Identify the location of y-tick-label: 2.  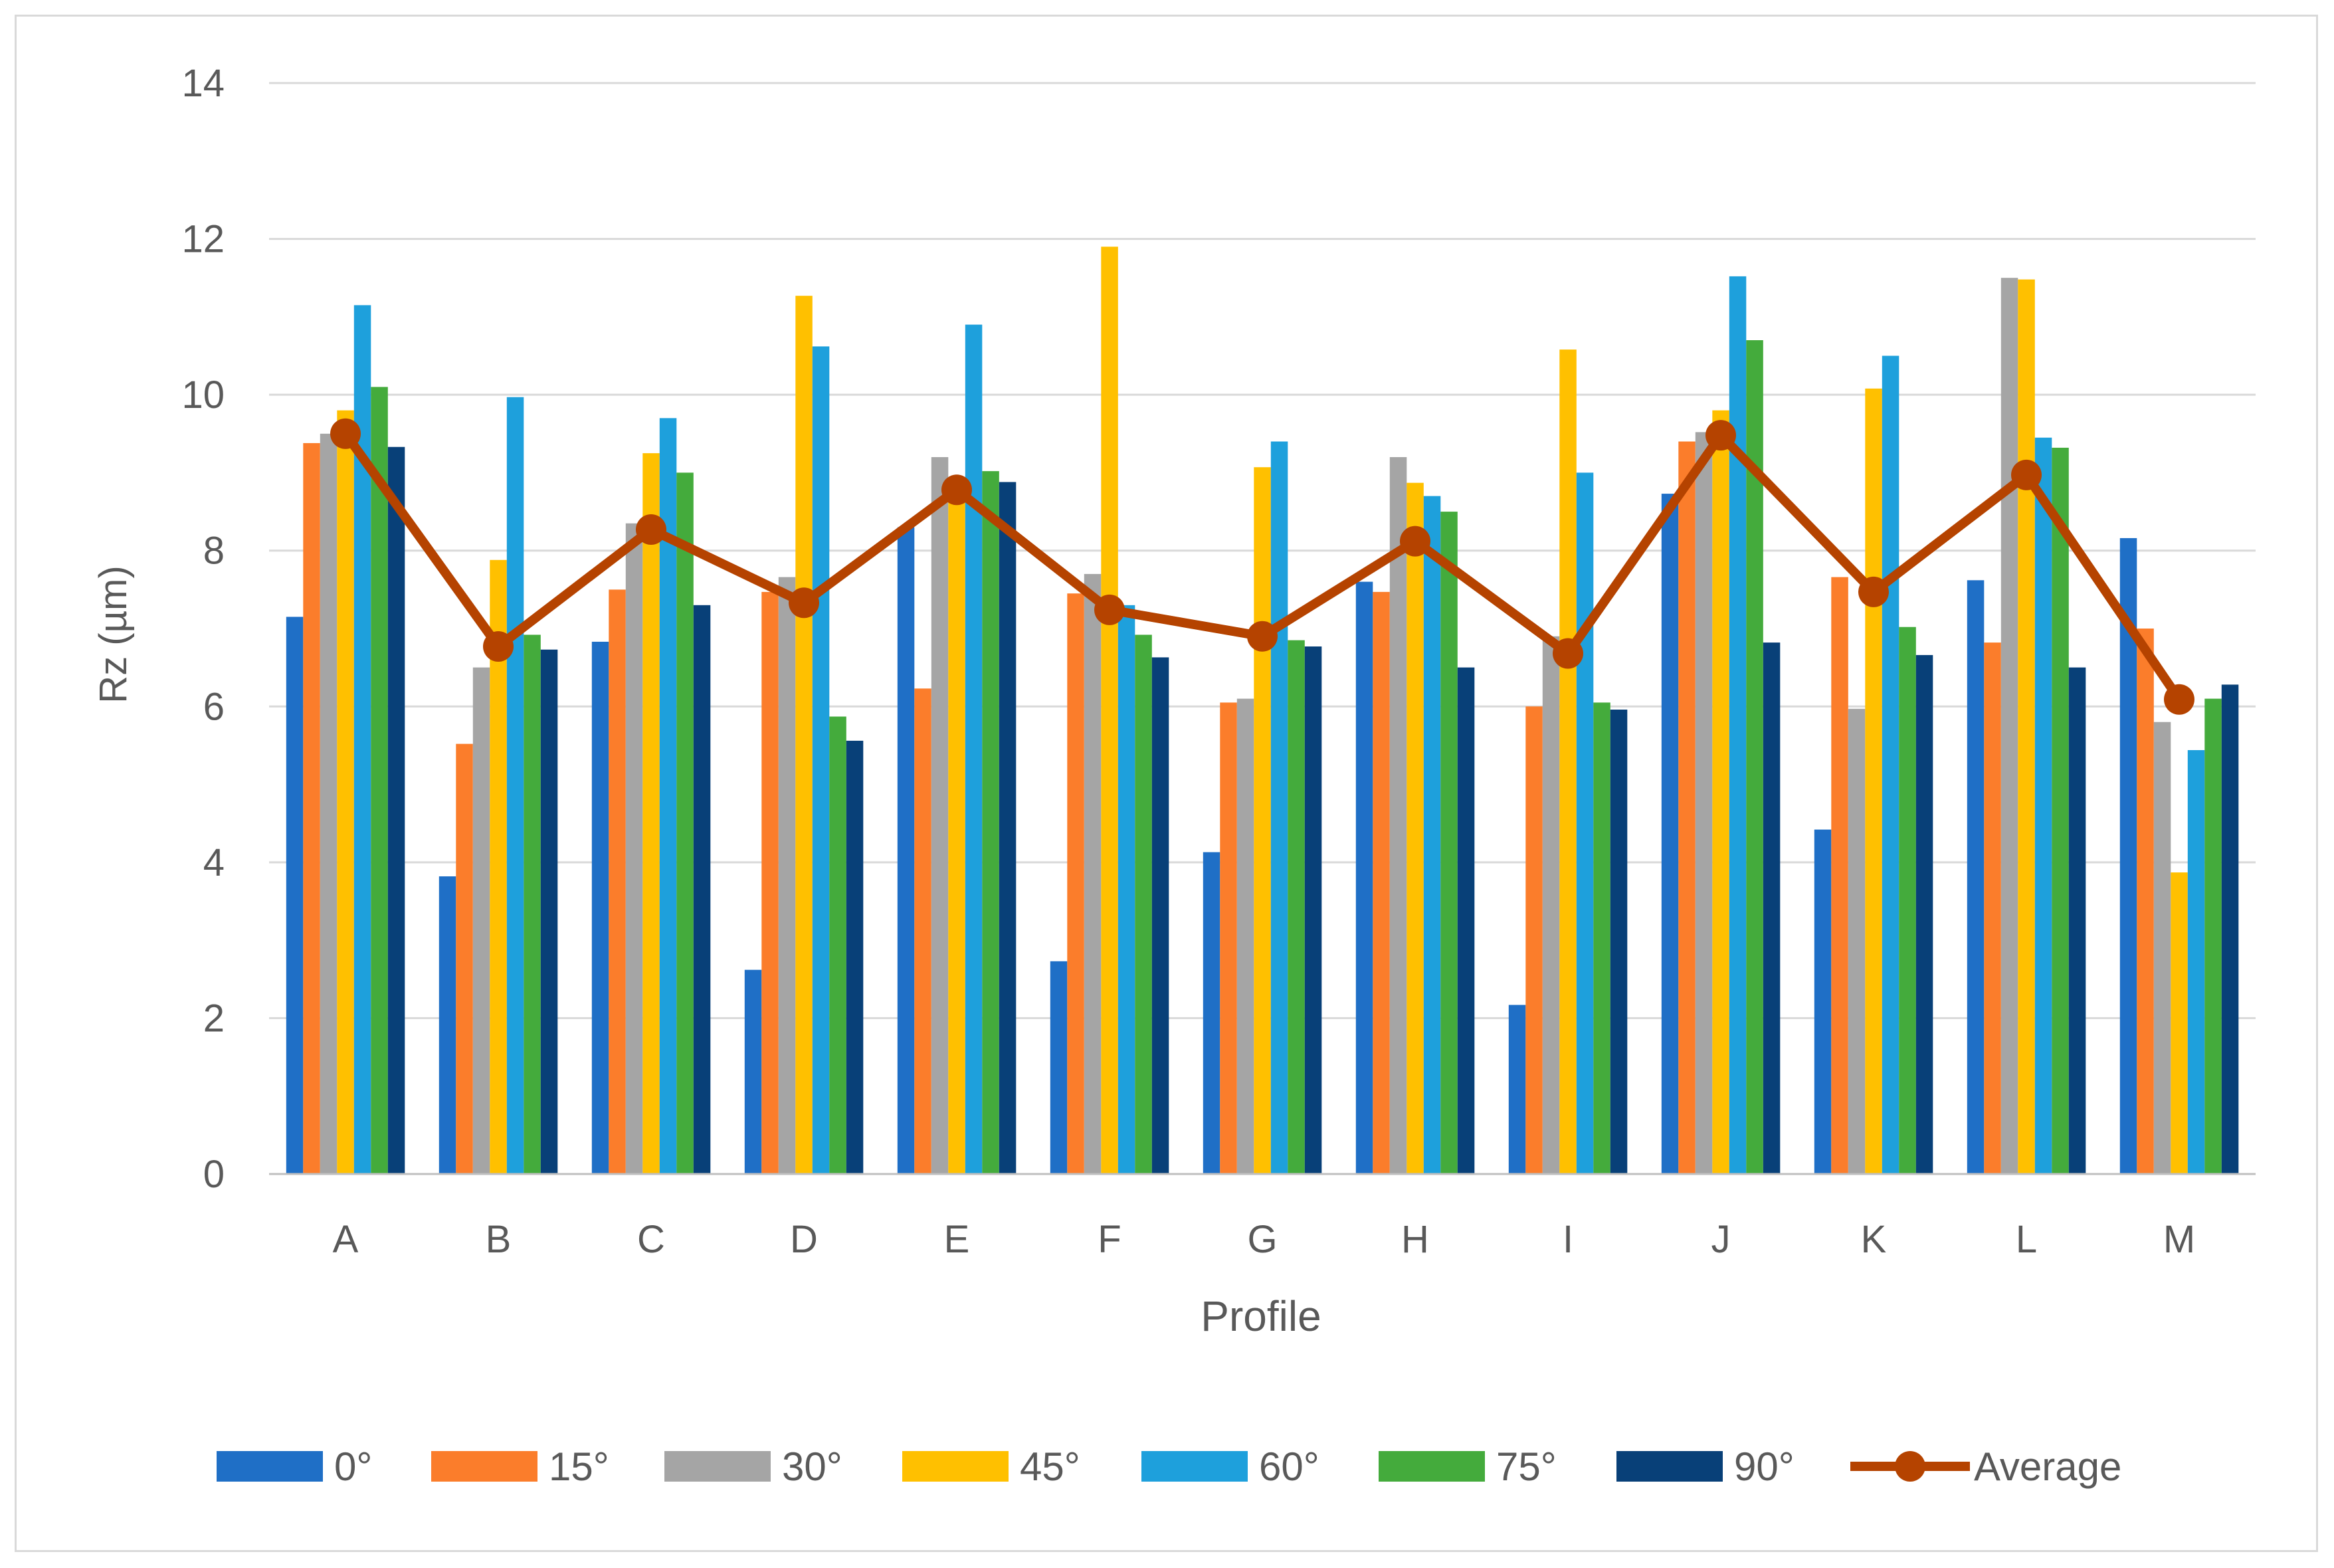
(214, 1018).